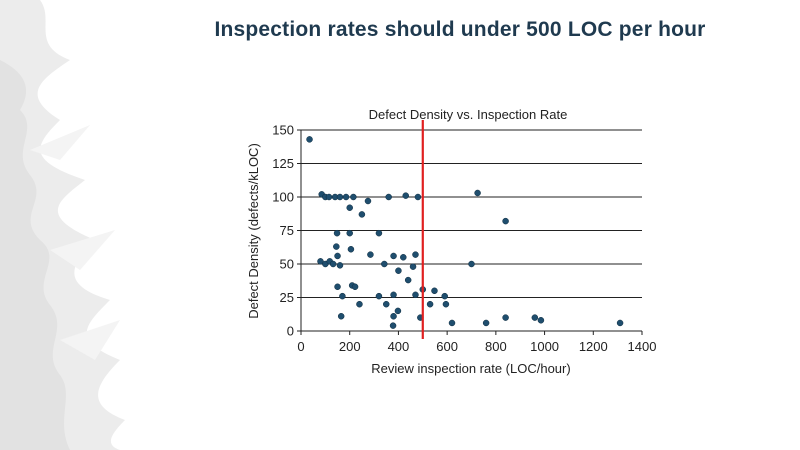 The width and height of the screenshot is (800, 450). Describe the element at coordinates (290, 331) in the screenshot. I see `y-tick-label: 0` at that location.